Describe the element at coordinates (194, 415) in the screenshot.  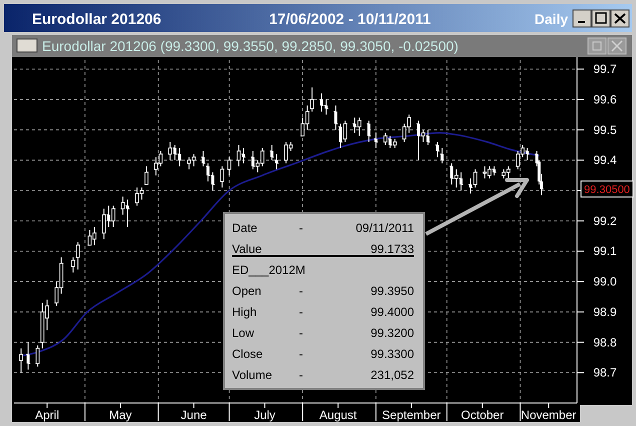
I see `x-tick-label: June` at that location.